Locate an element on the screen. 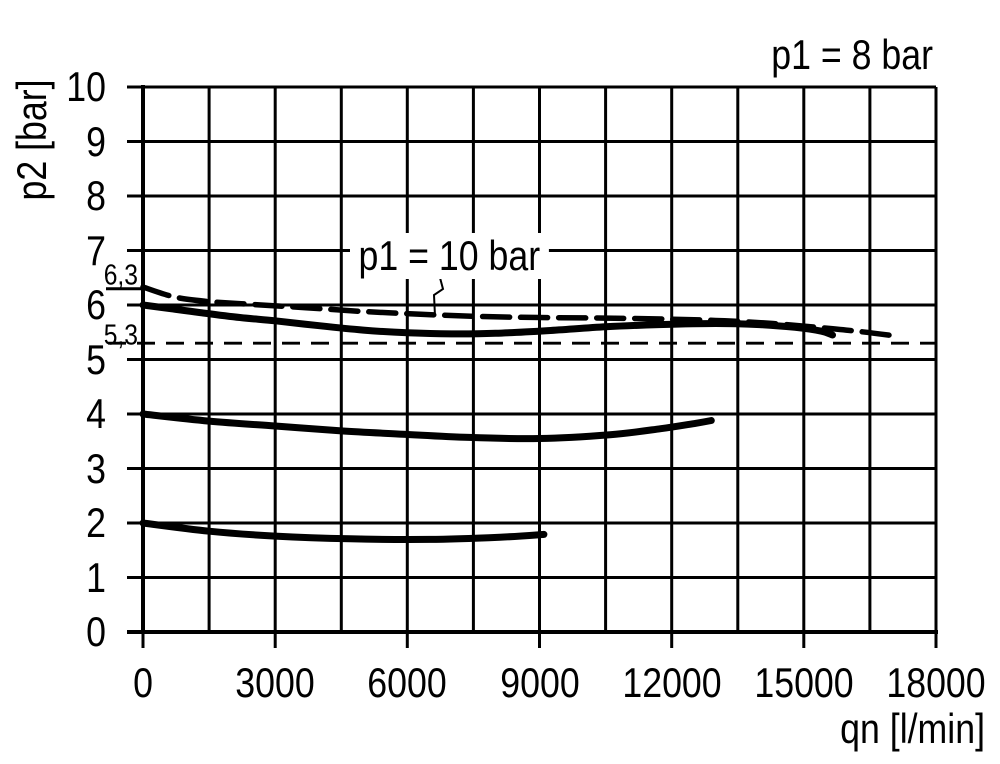 The image size is (1000, 764). y-tick-label: 6 is located at coordinates (96, 304).